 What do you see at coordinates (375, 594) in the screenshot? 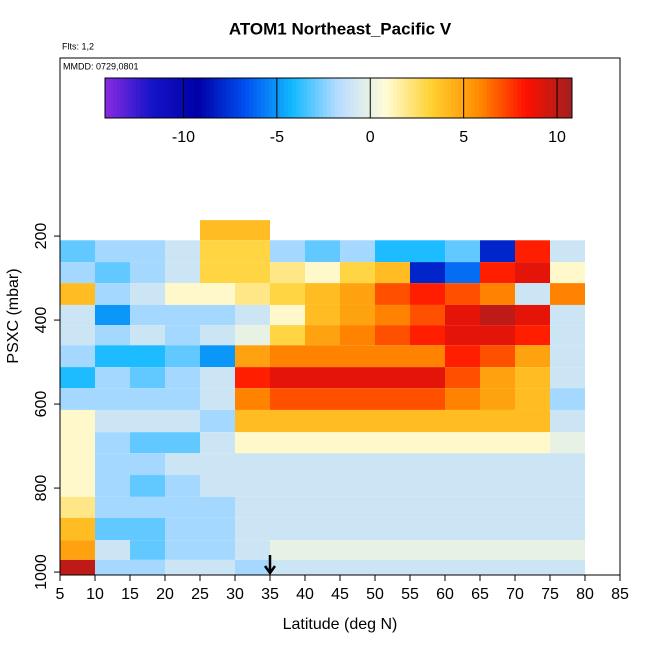
I see `x-tick-label: 50` at bounding box center [375, 594].